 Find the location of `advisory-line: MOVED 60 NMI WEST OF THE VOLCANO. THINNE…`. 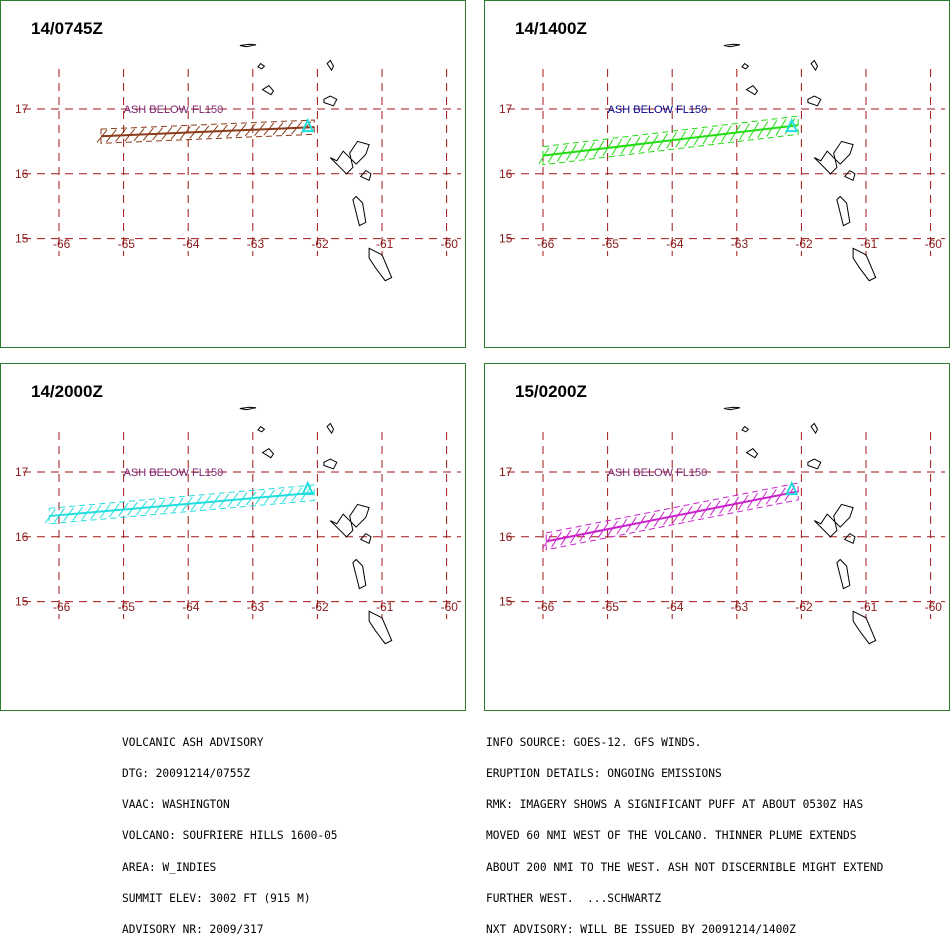

advisory-line: MOVED 60 NMI WEST OF THE VOLCANO. THINNE… is located at coordinates (671, 836).